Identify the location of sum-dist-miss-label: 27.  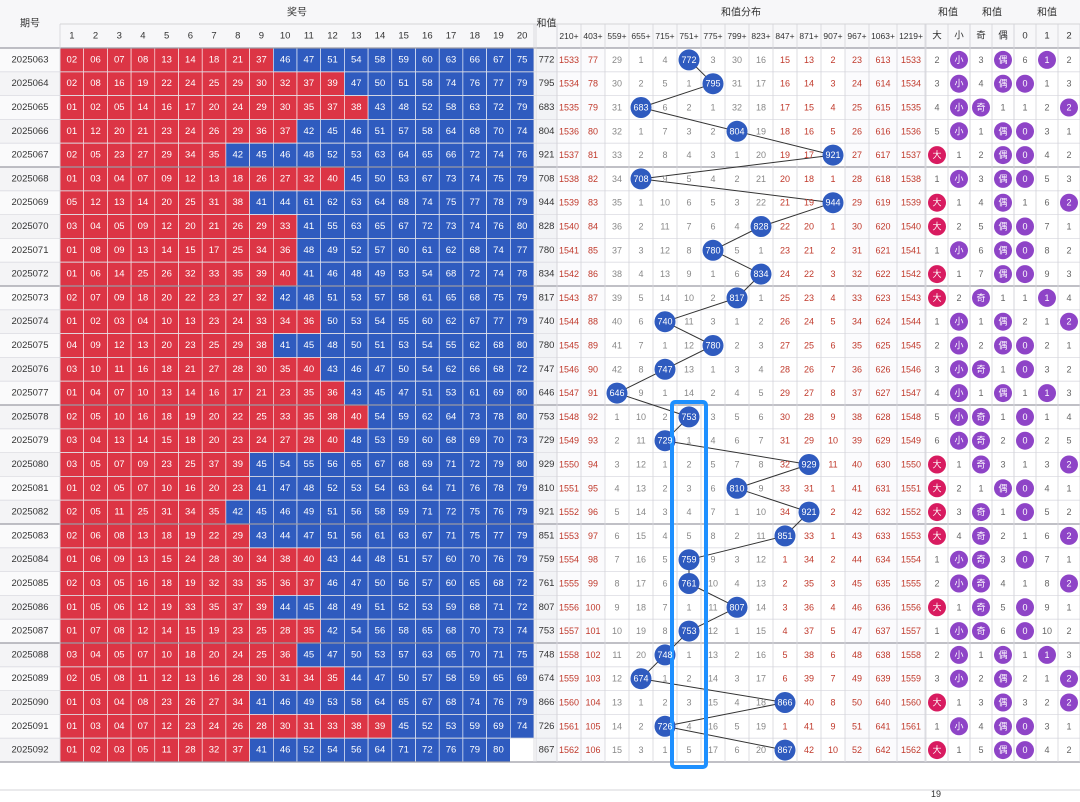
(785, 346).